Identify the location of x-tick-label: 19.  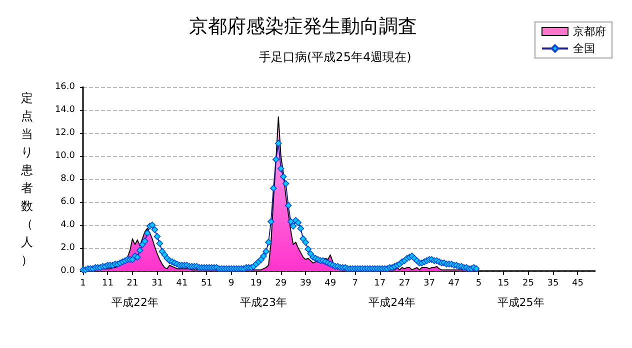
(256, 283).